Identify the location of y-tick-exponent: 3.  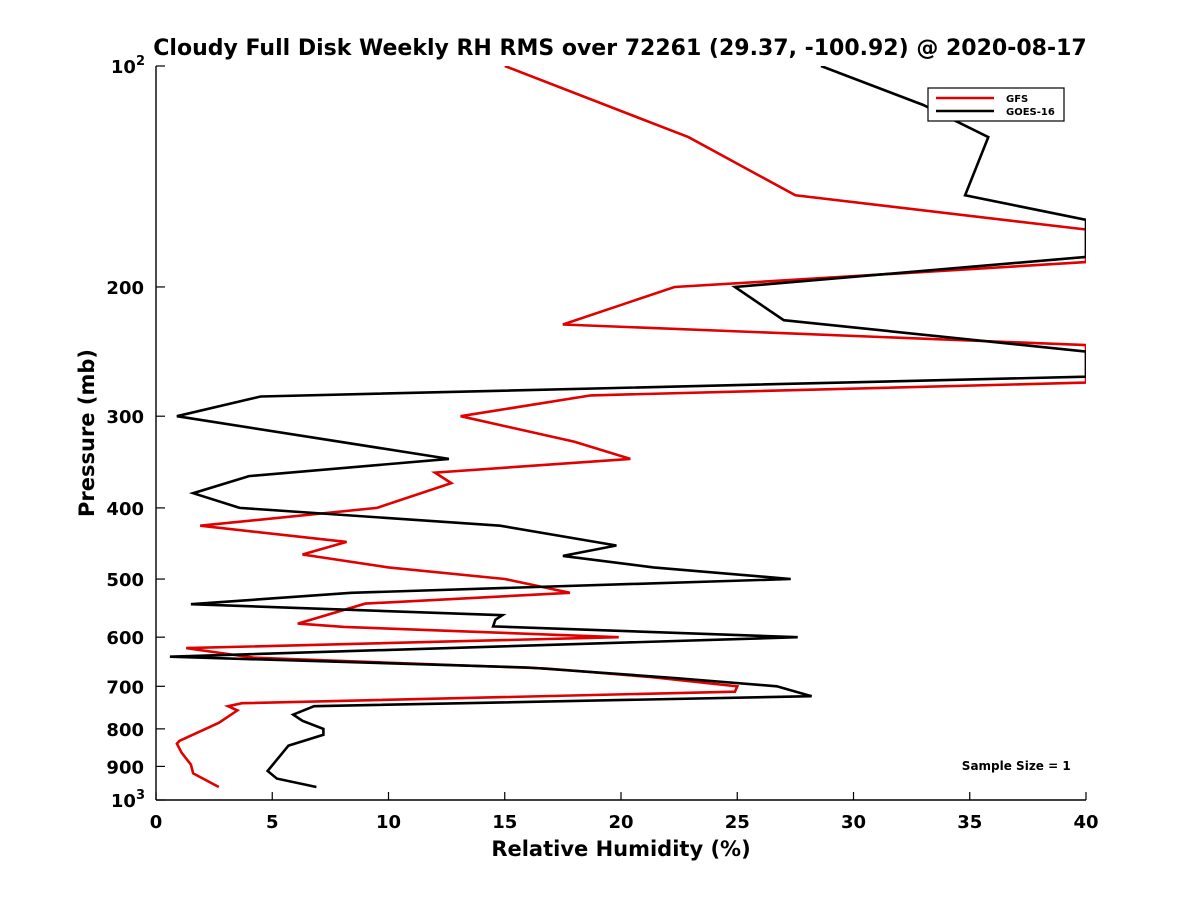
(140, 795).